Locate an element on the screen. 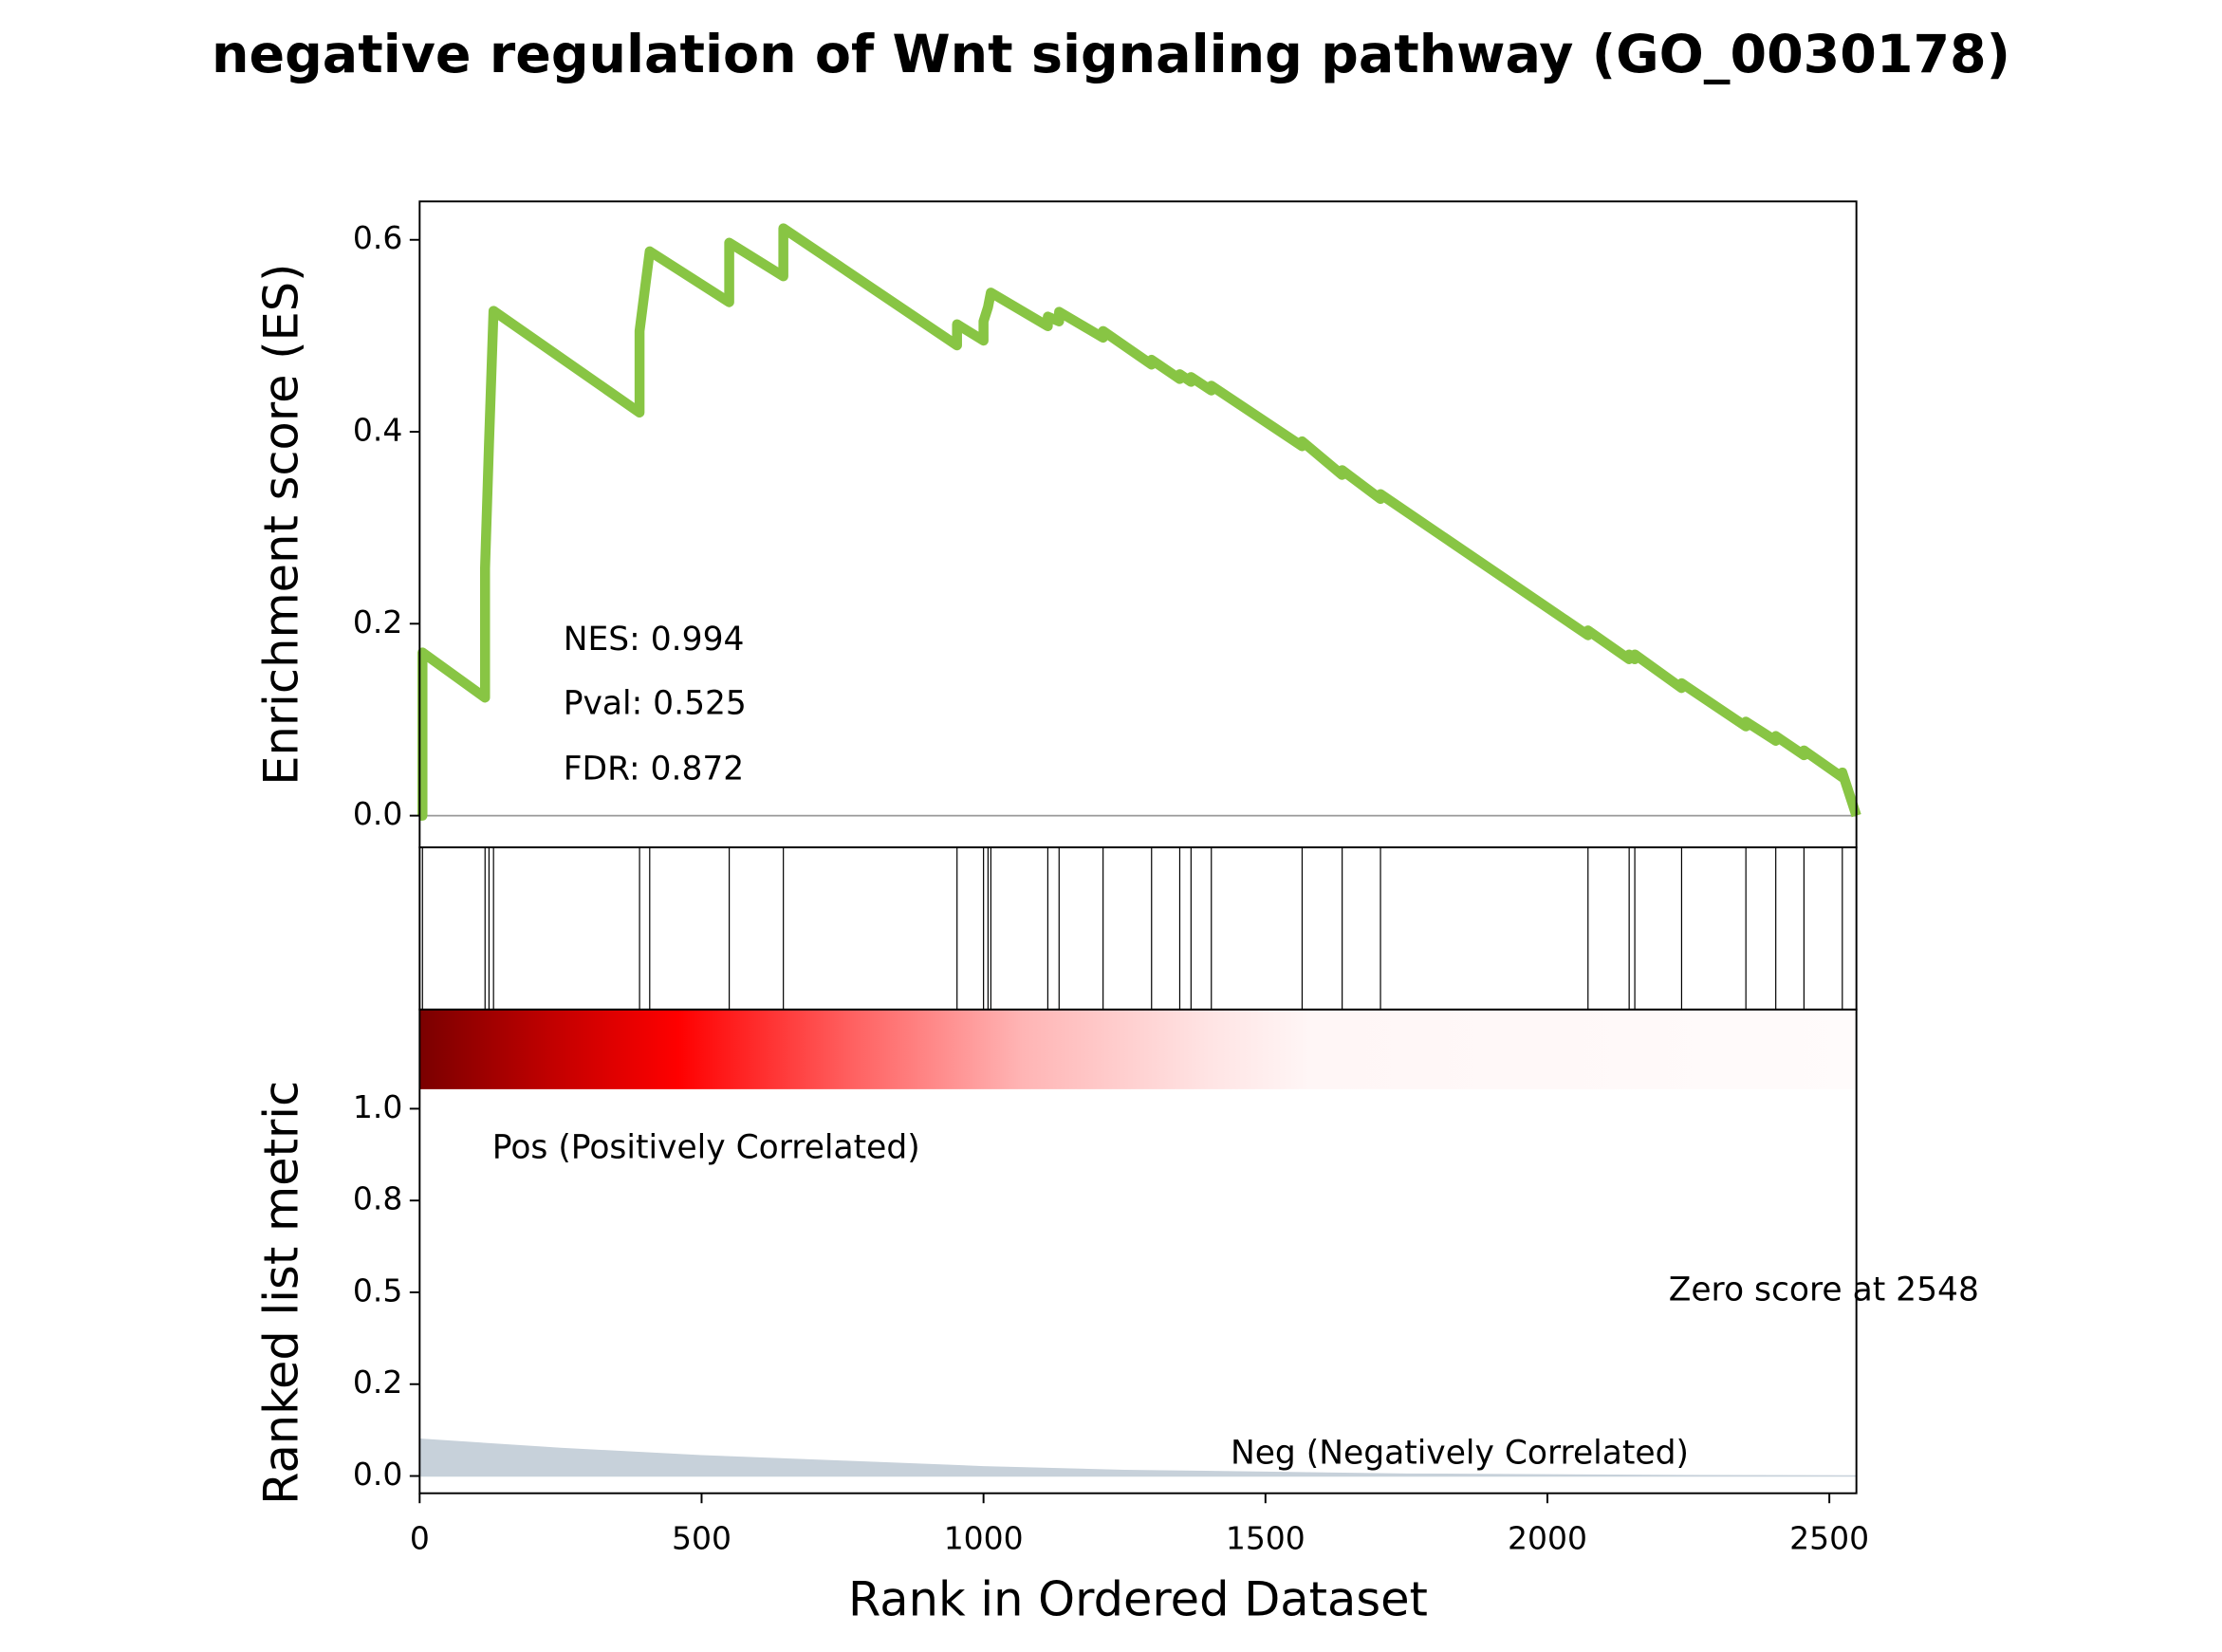 This screenshot has height=1652, width=2222. annotation: NES: 0.994 is located at coordinates (654, 640).